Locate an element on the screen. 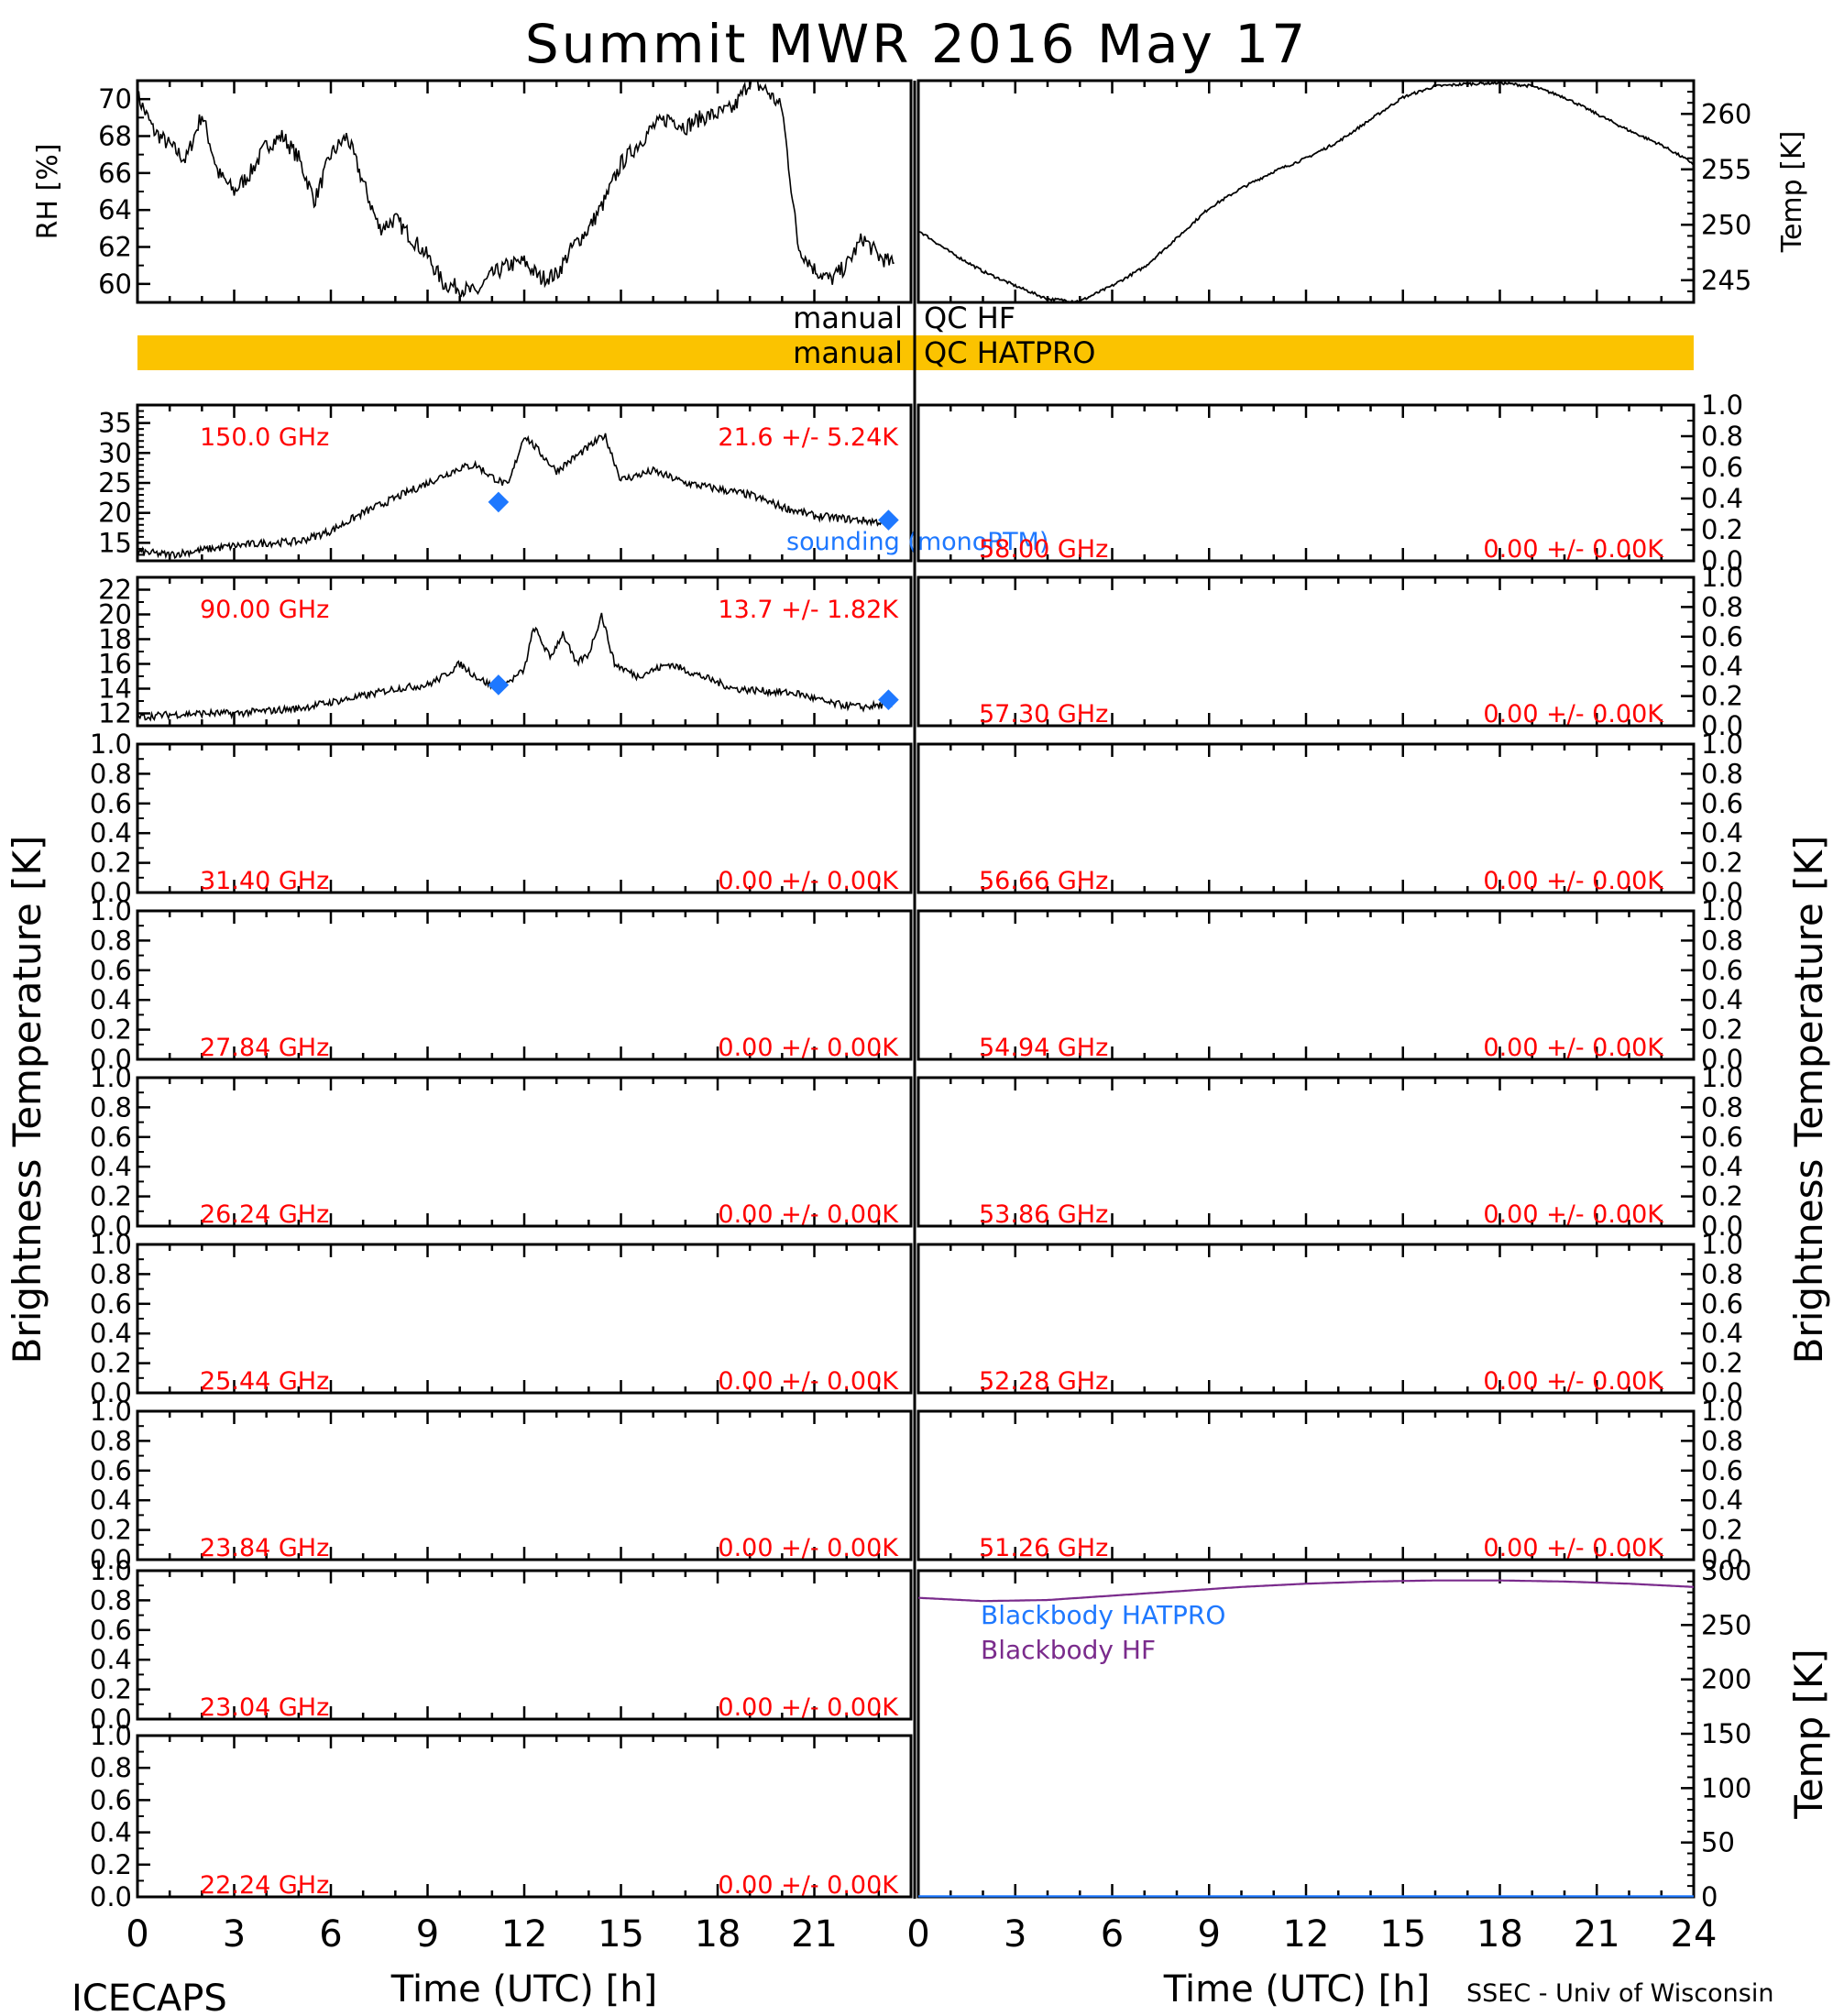 This screenshot has width=1833, height=2016. xtick-label-right: 9 is located at coordinates (1209, 1934).